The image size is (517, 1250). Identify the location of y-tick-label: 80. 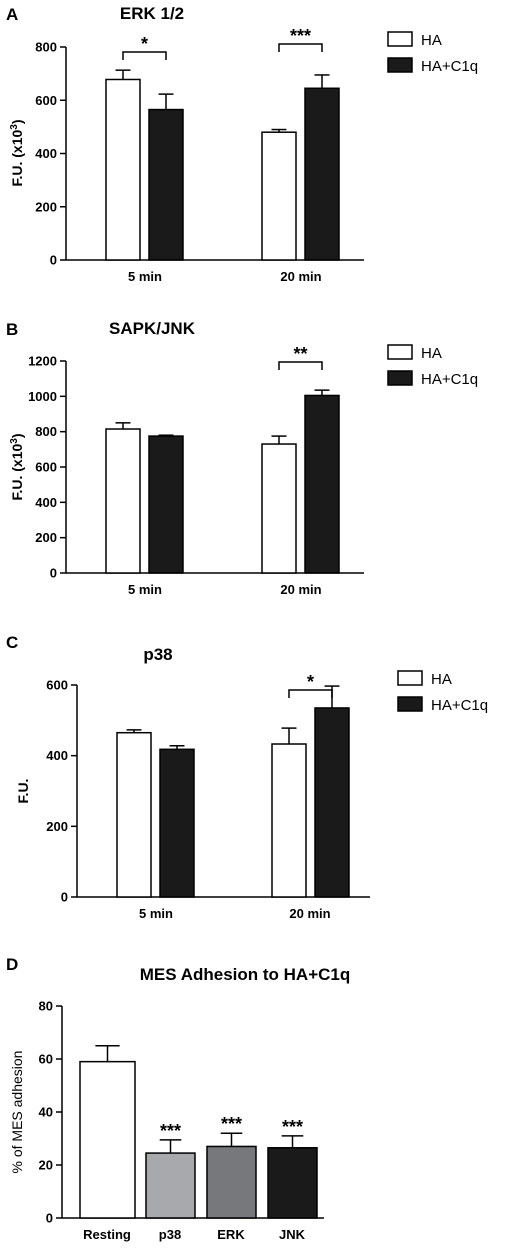
(46, 1006).